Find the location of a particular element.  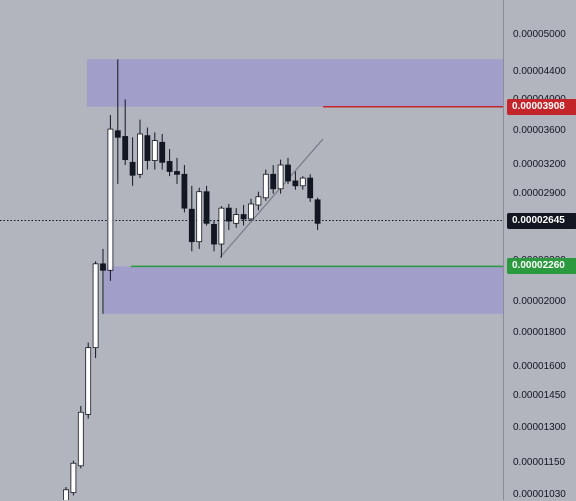

price-tick-label: 0.00001030 is located at coordinates (539, 495).